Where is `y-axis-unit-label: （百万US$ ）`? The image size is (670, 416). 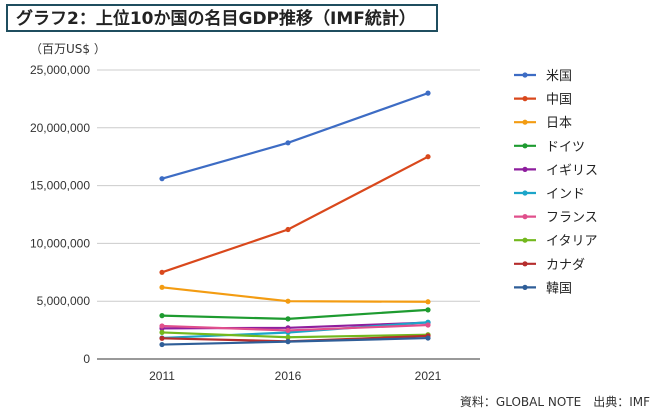 y-axis-unit-label: （百万US$ ） is located at coordinates (68, 49).